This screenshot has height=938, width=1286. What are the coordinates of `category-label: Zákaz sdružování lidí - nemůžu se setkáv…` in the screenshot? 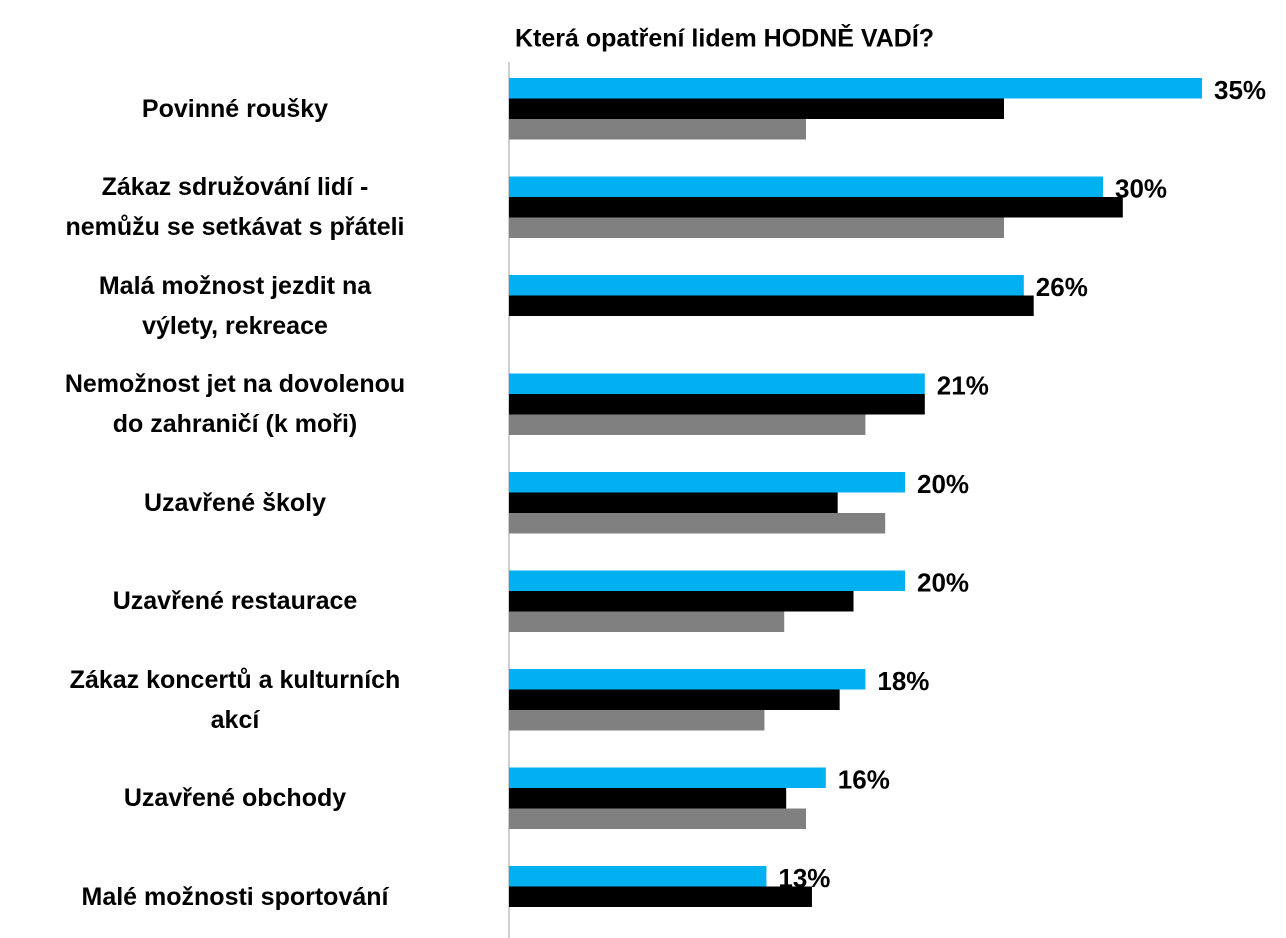 It's located at (235, 207).